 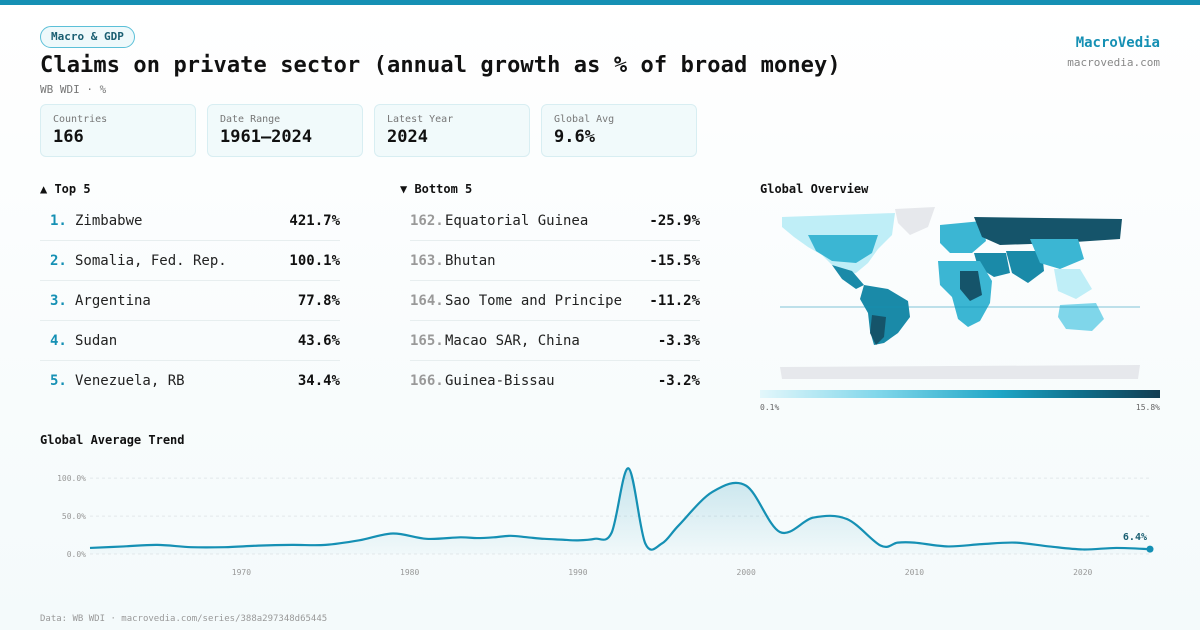 What do you see at coordinates (452, 130) in the screenshot?
I see `stat-card-latest-year: Latest Year 2024` at bounding box center [452, 130].